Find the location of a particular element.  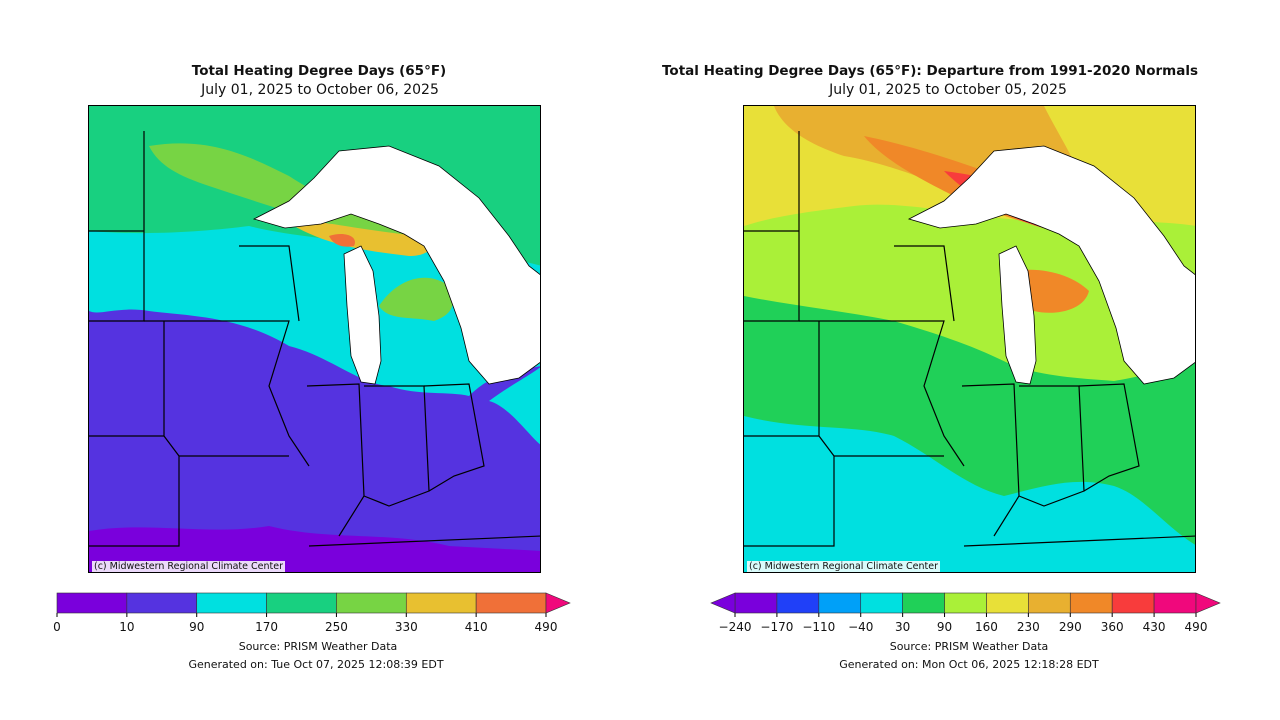

colorbar-tick-label: 0 is located at coordinates (57, 627).